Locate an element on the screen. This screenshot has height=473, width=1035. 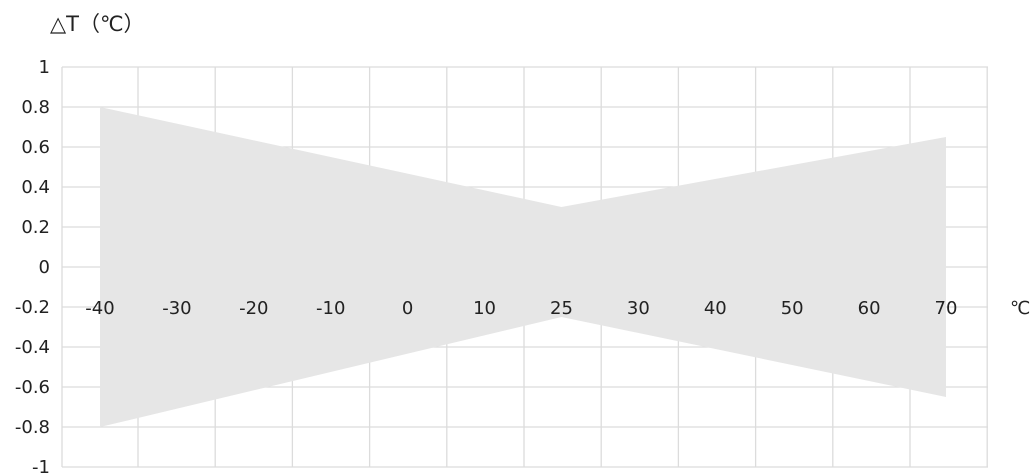
y-tick-label: 1 is located at coordinates (44, 67).